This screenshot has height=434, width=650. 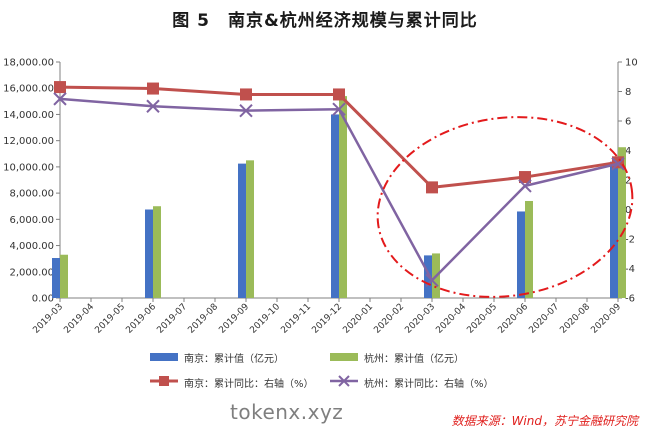 I want to click on legend-swatch-nanjing-bar, so click(x=164, y=357).